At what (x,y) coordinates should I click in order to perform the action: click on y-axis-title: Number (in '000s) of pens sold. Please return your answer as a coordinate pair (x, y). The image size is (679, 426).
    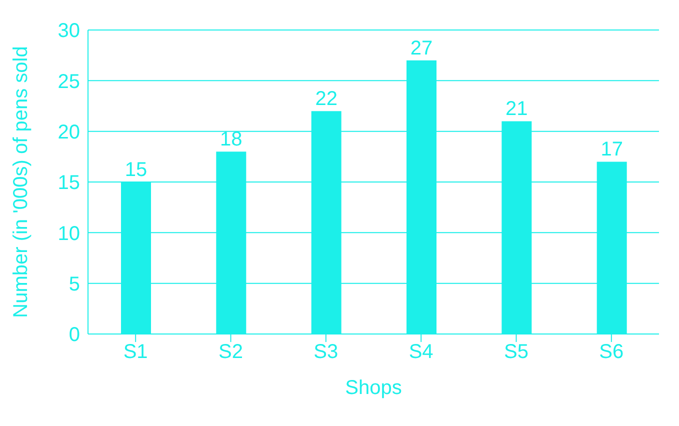
    Looking at the image, I should click on (21, 182).